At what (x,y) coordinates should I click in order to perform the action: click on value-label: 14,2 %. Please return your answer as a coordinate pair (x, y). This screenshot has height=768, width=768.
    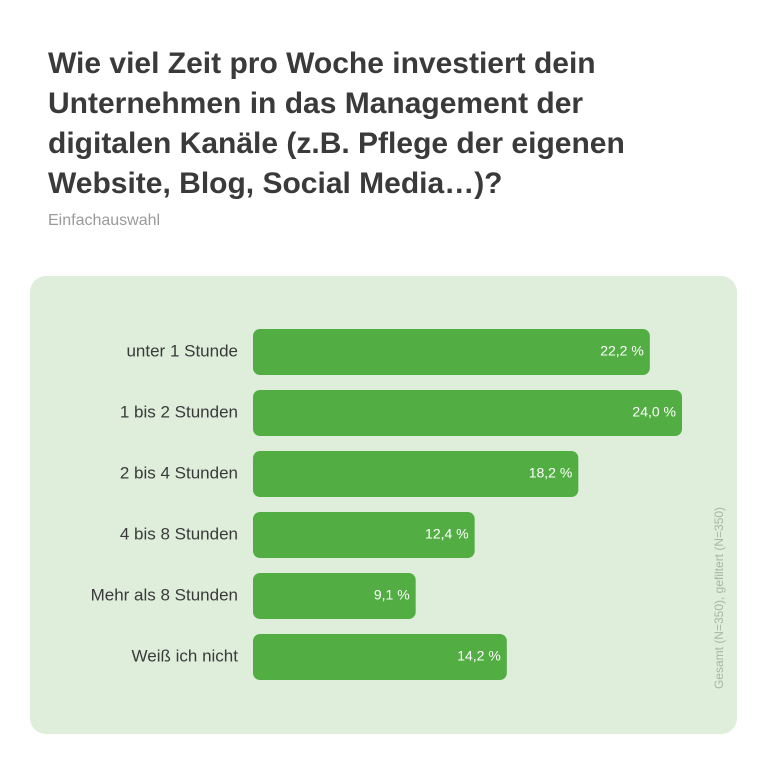
    Looking at the image, I should click on (479, 656).